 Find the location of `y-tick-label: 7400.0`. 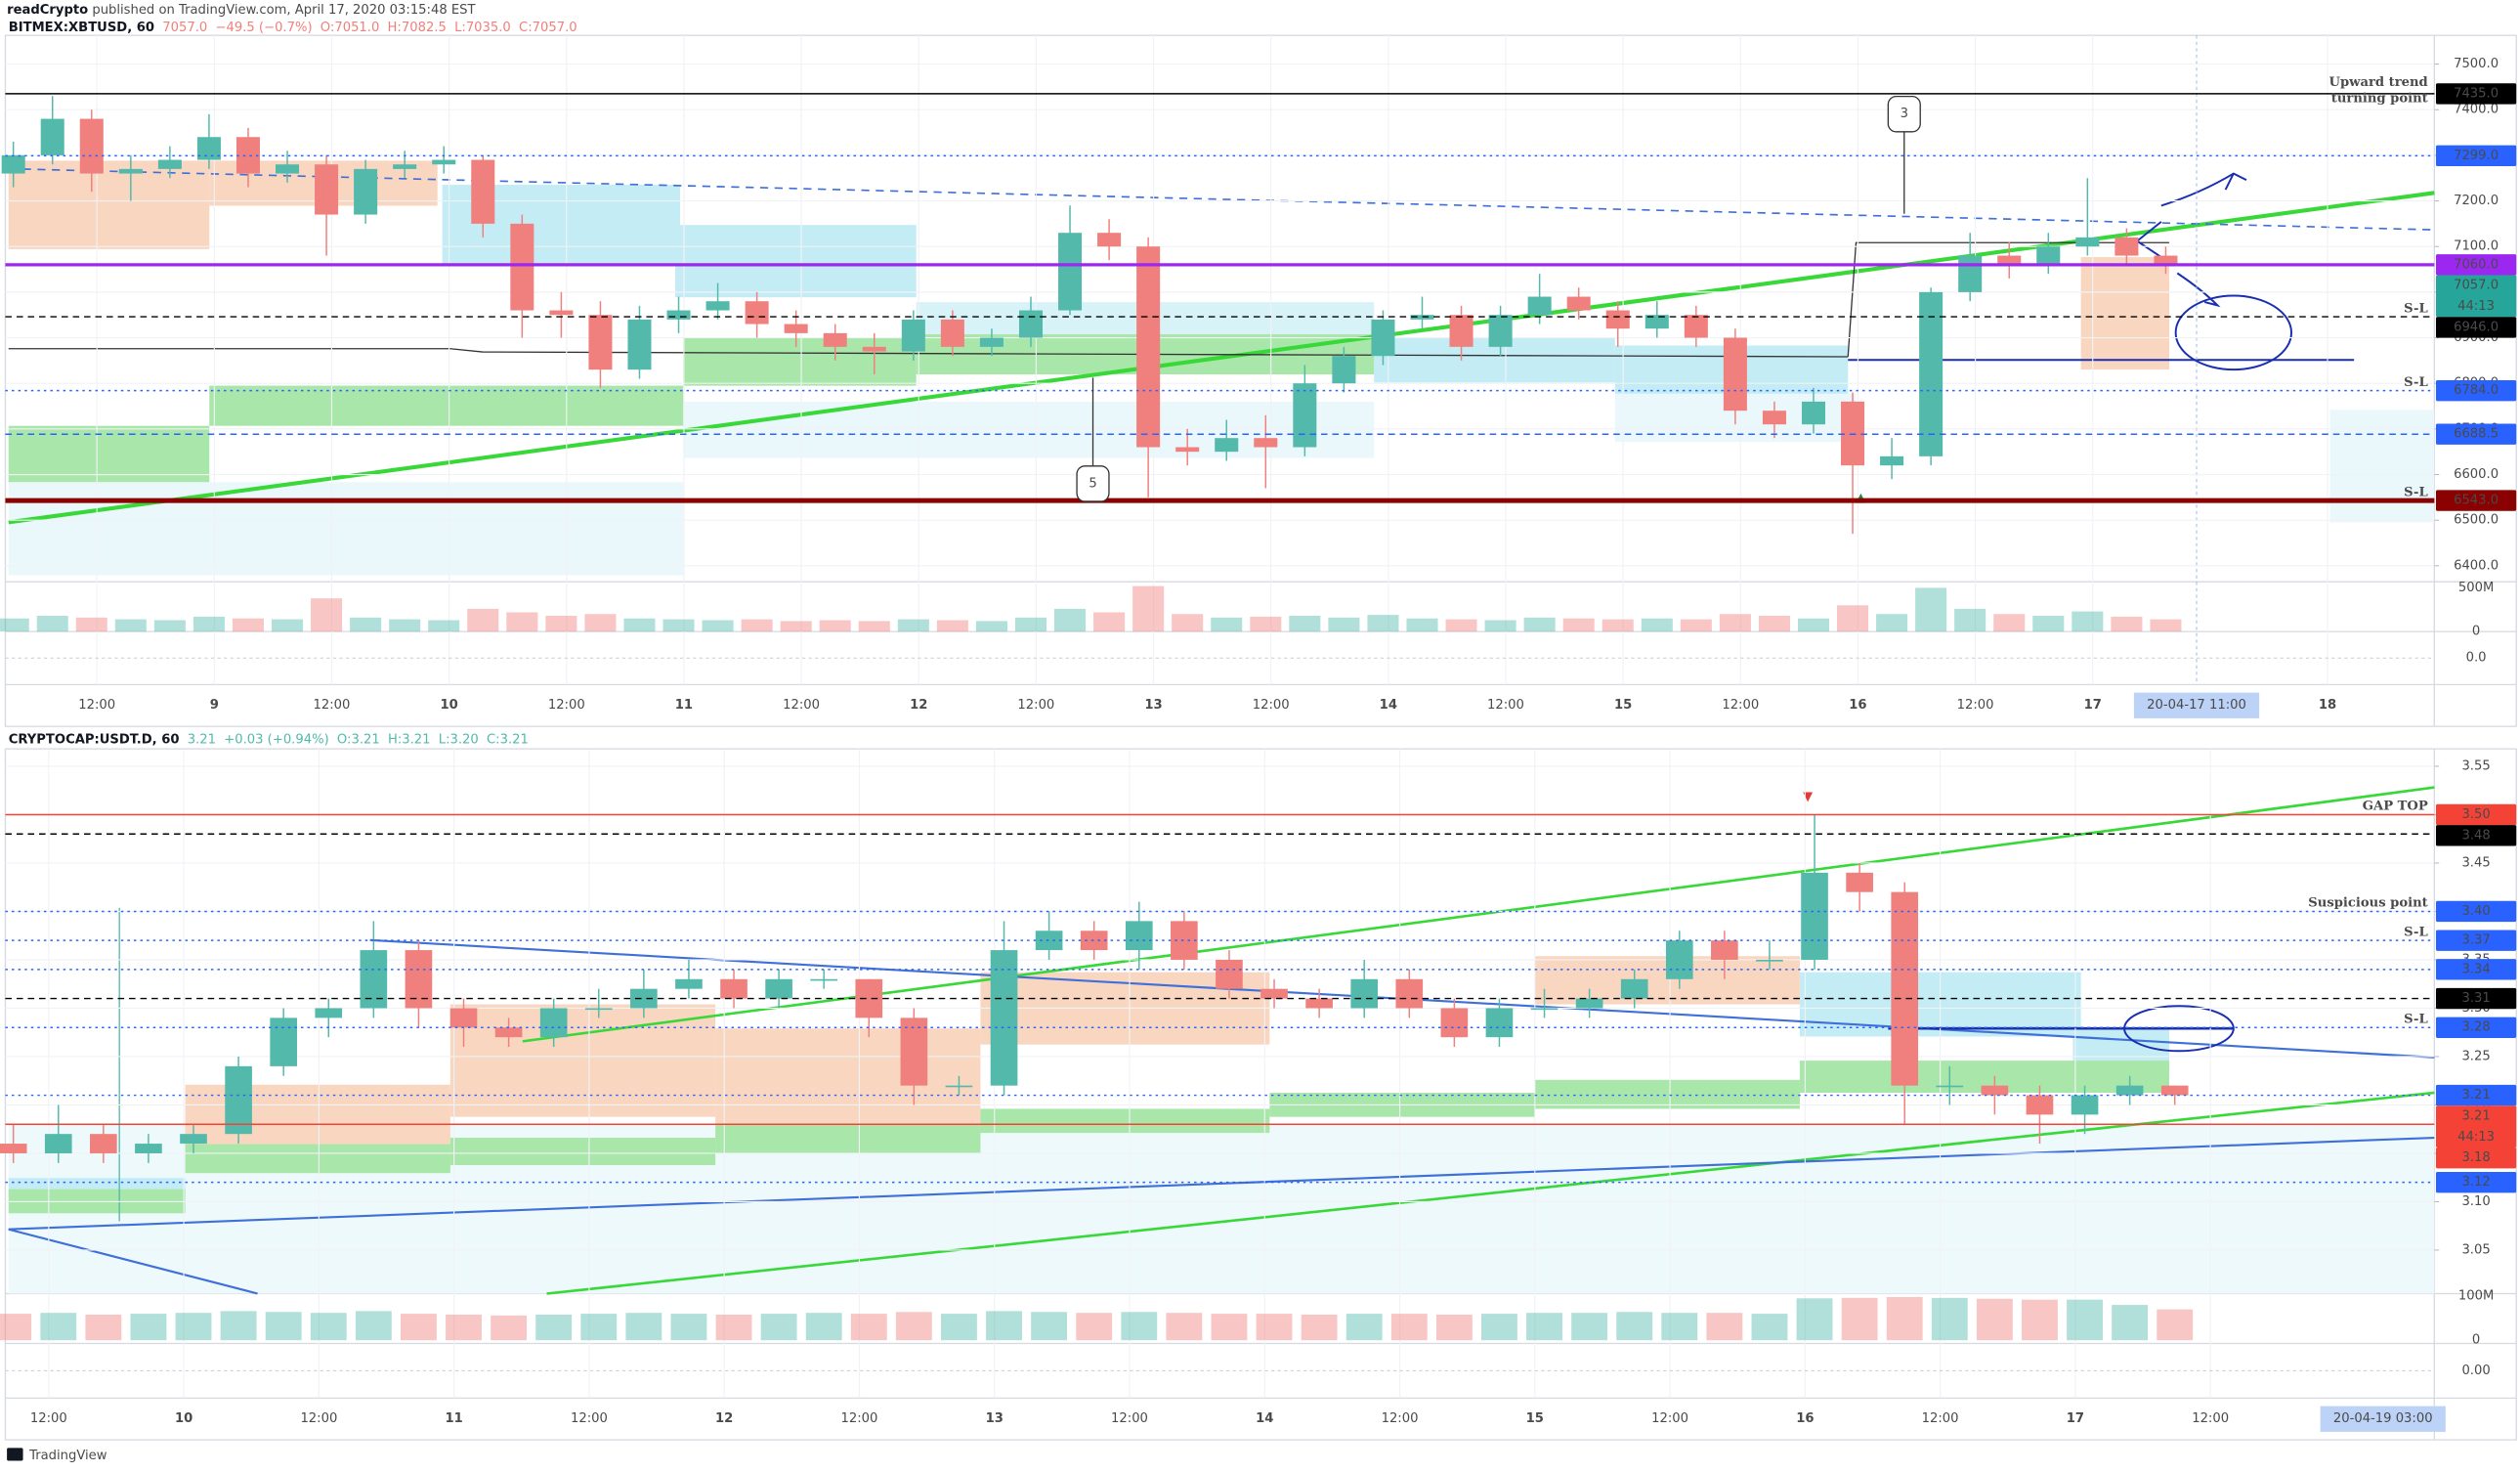

y-tick-label: 7400.0 is located at coordinates (2476, 110).